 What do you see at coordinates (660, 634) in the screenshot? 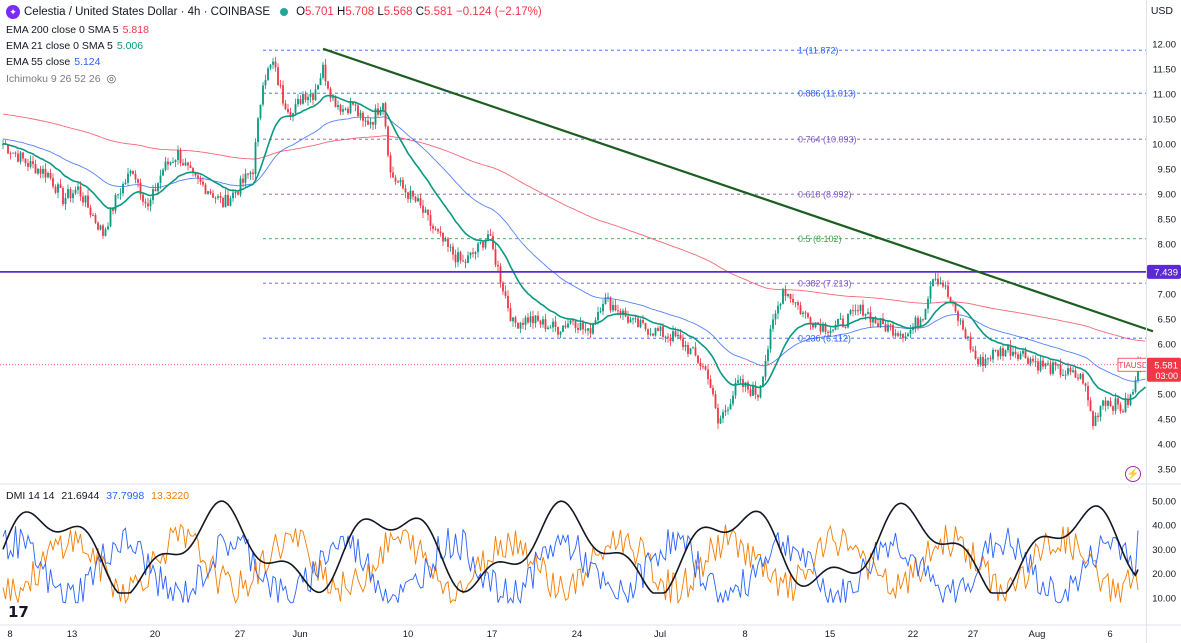
I see `time-tick-label: Jul` at bounding box center [660, 634].